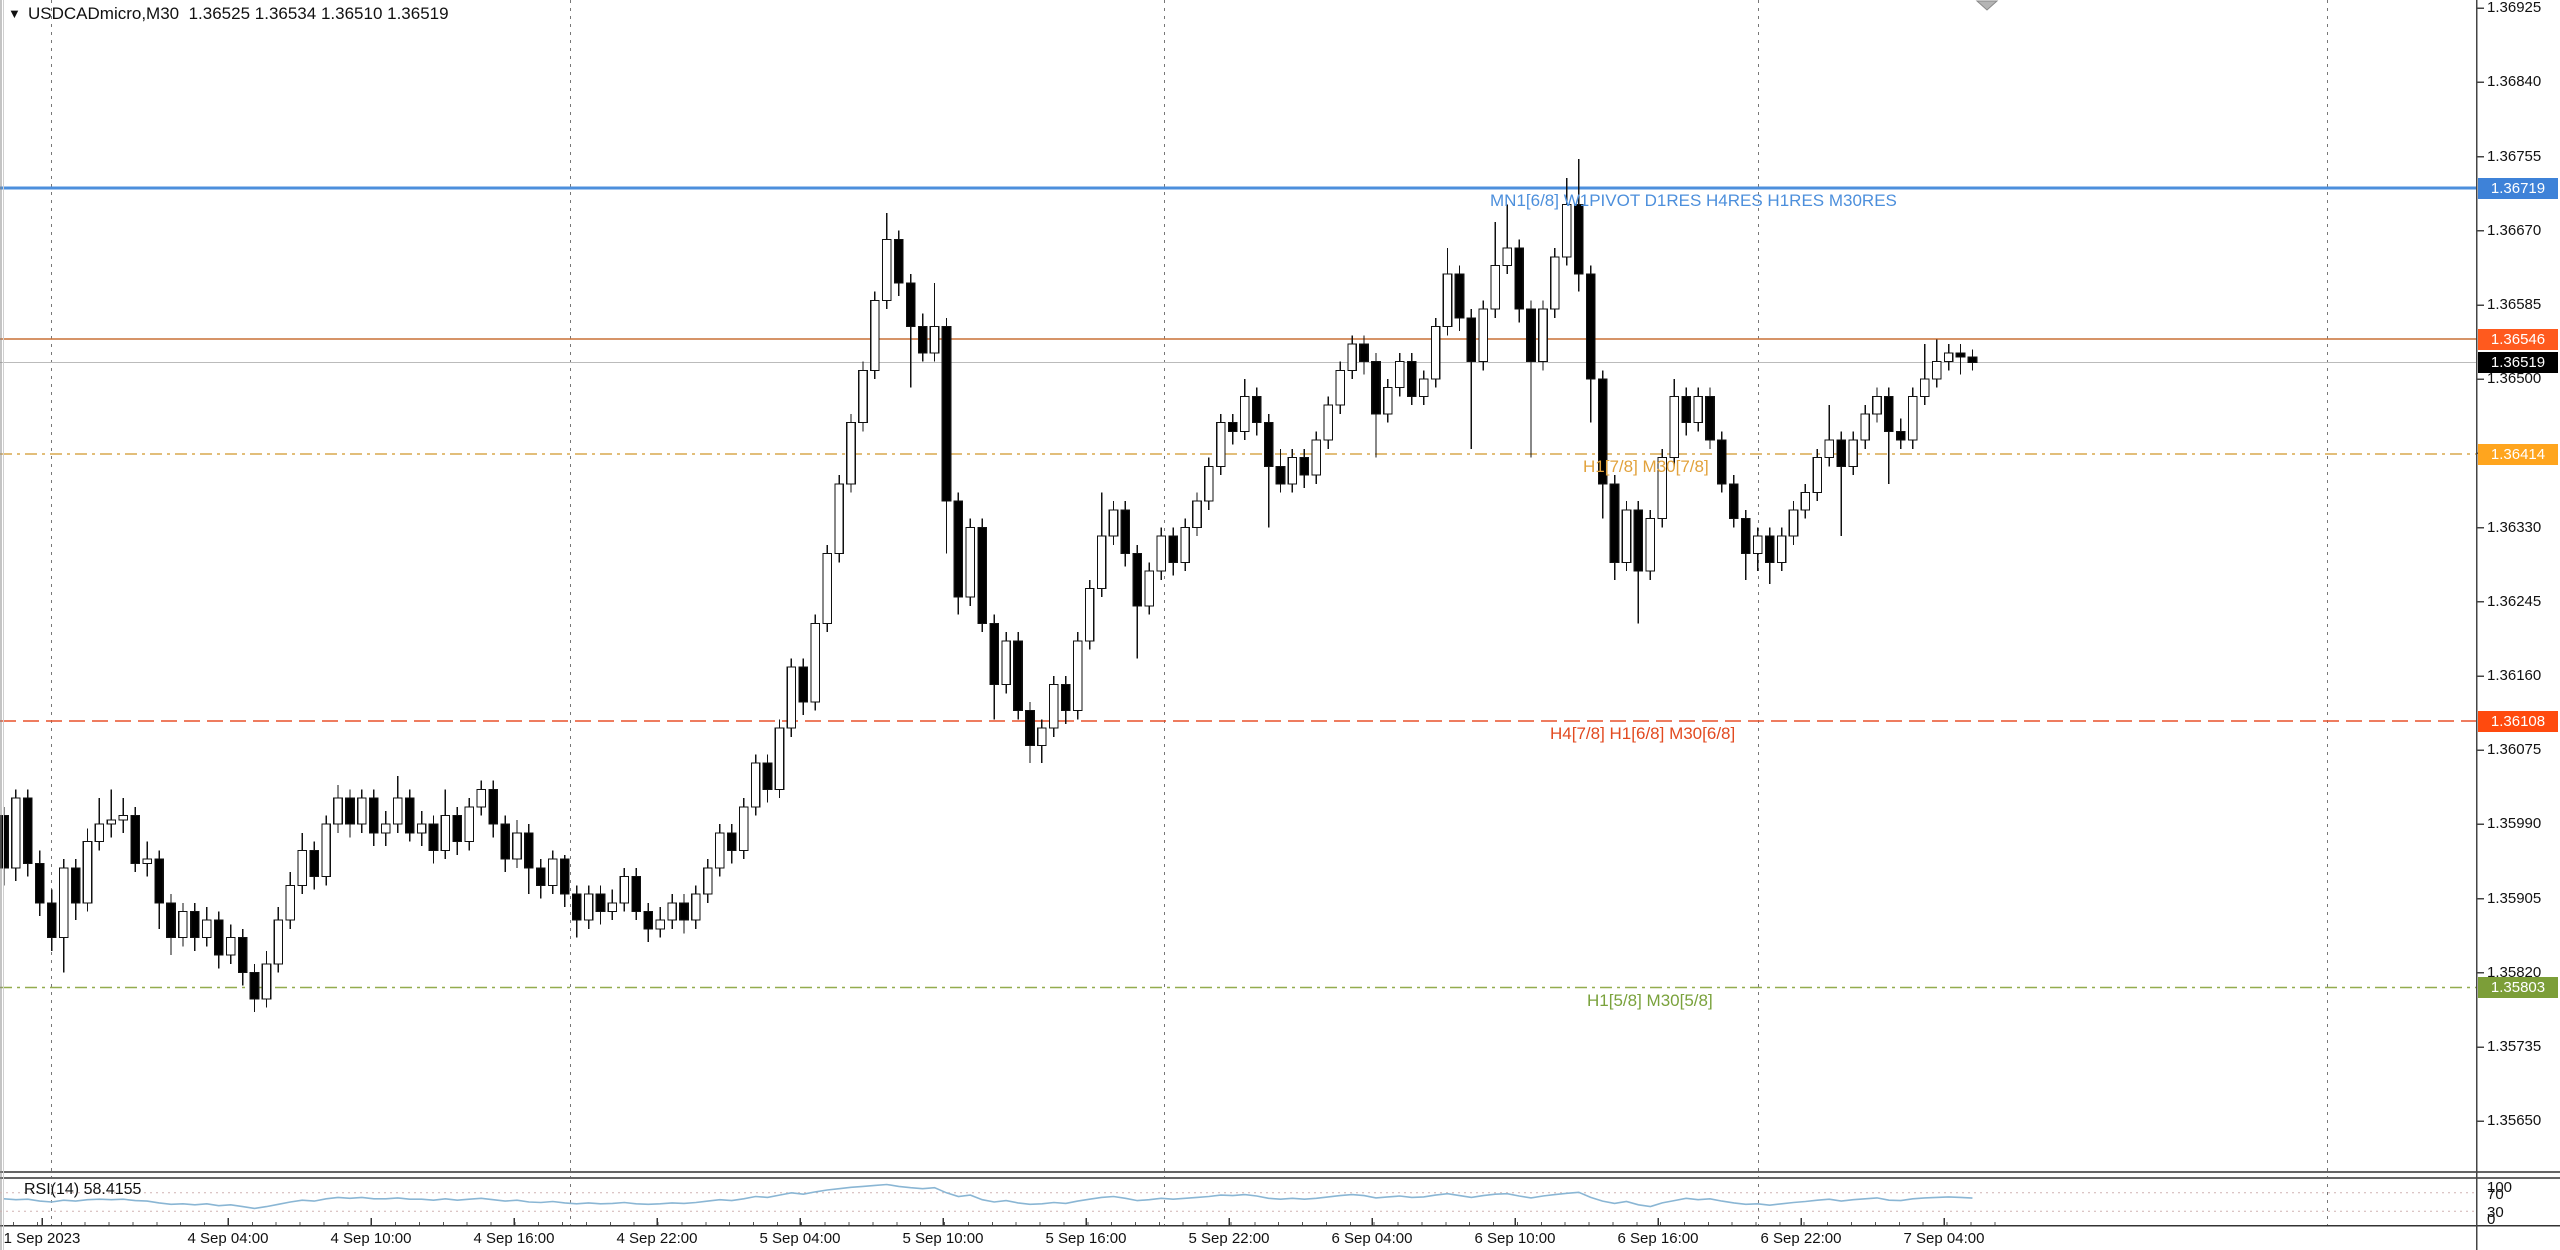 The image size is (2560, 1250). What do you see at coordinates (2514, 1120) in the screenshot?
I see `price-tick-label: 1.35650` at bounding box center [2514, 1120].